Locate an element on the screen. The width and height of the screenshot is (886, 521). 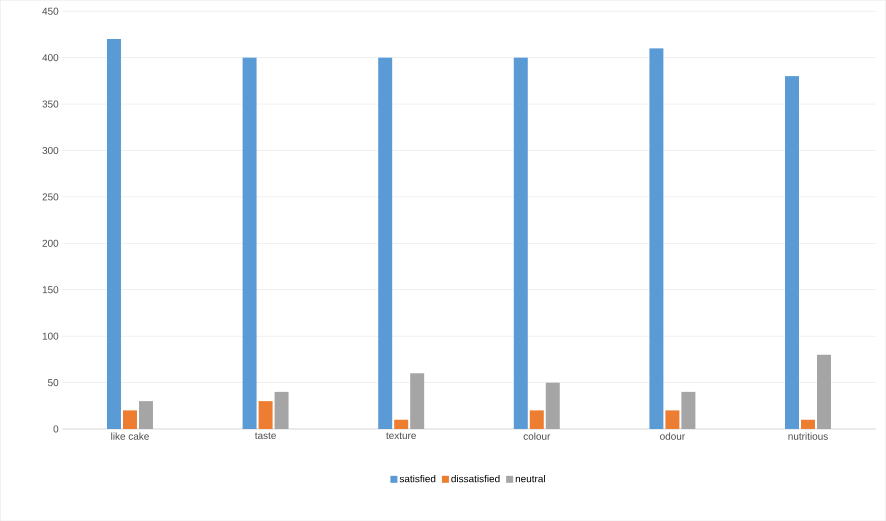
y-tick-label: 450 is located at coordinates (50, 11).